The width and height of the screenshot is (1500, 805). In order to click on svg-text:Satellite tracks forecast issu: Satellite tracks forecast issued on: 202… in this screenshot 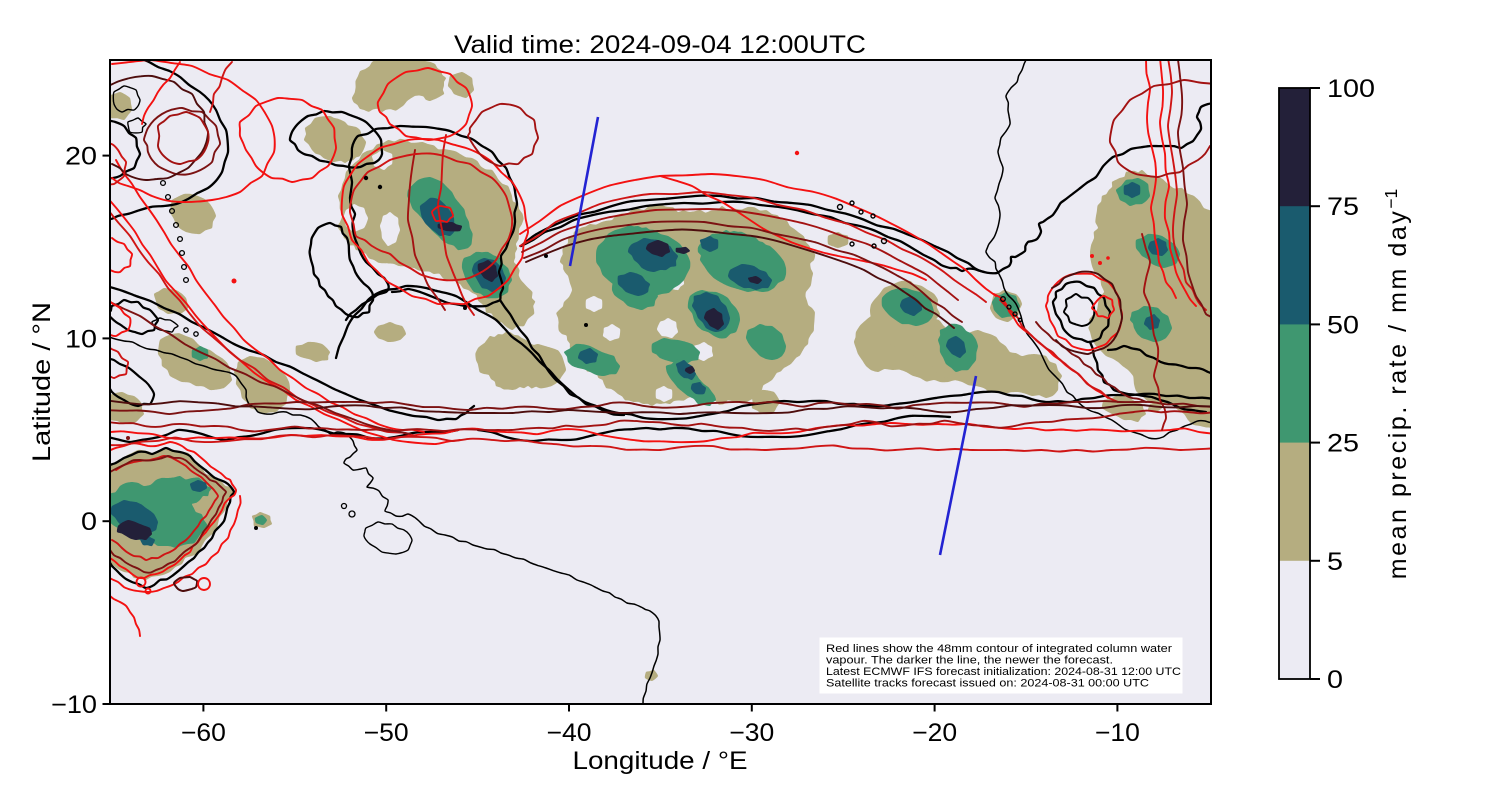, I will do `click(987, 684)`.